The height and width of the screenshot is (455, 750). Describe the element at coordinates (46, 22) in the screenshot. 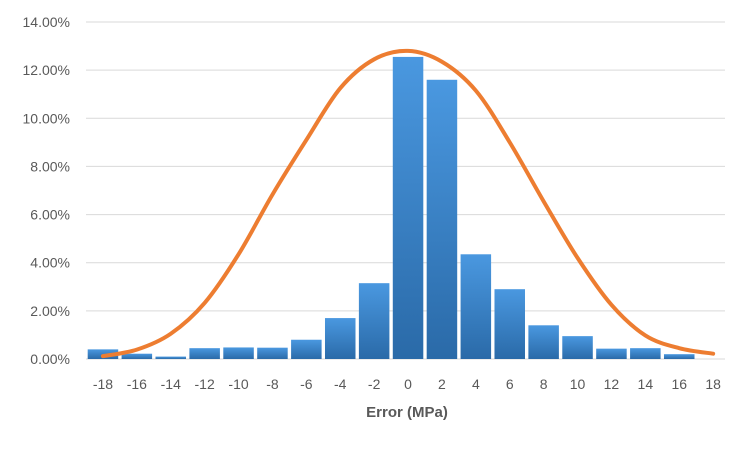

I see `y-tick-label: 14.00%` at that location.